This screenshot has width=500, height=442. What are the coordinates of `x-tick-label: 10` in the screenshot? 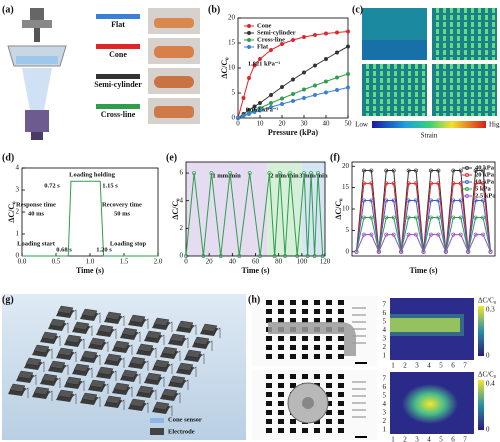 It's located at (261, 124).